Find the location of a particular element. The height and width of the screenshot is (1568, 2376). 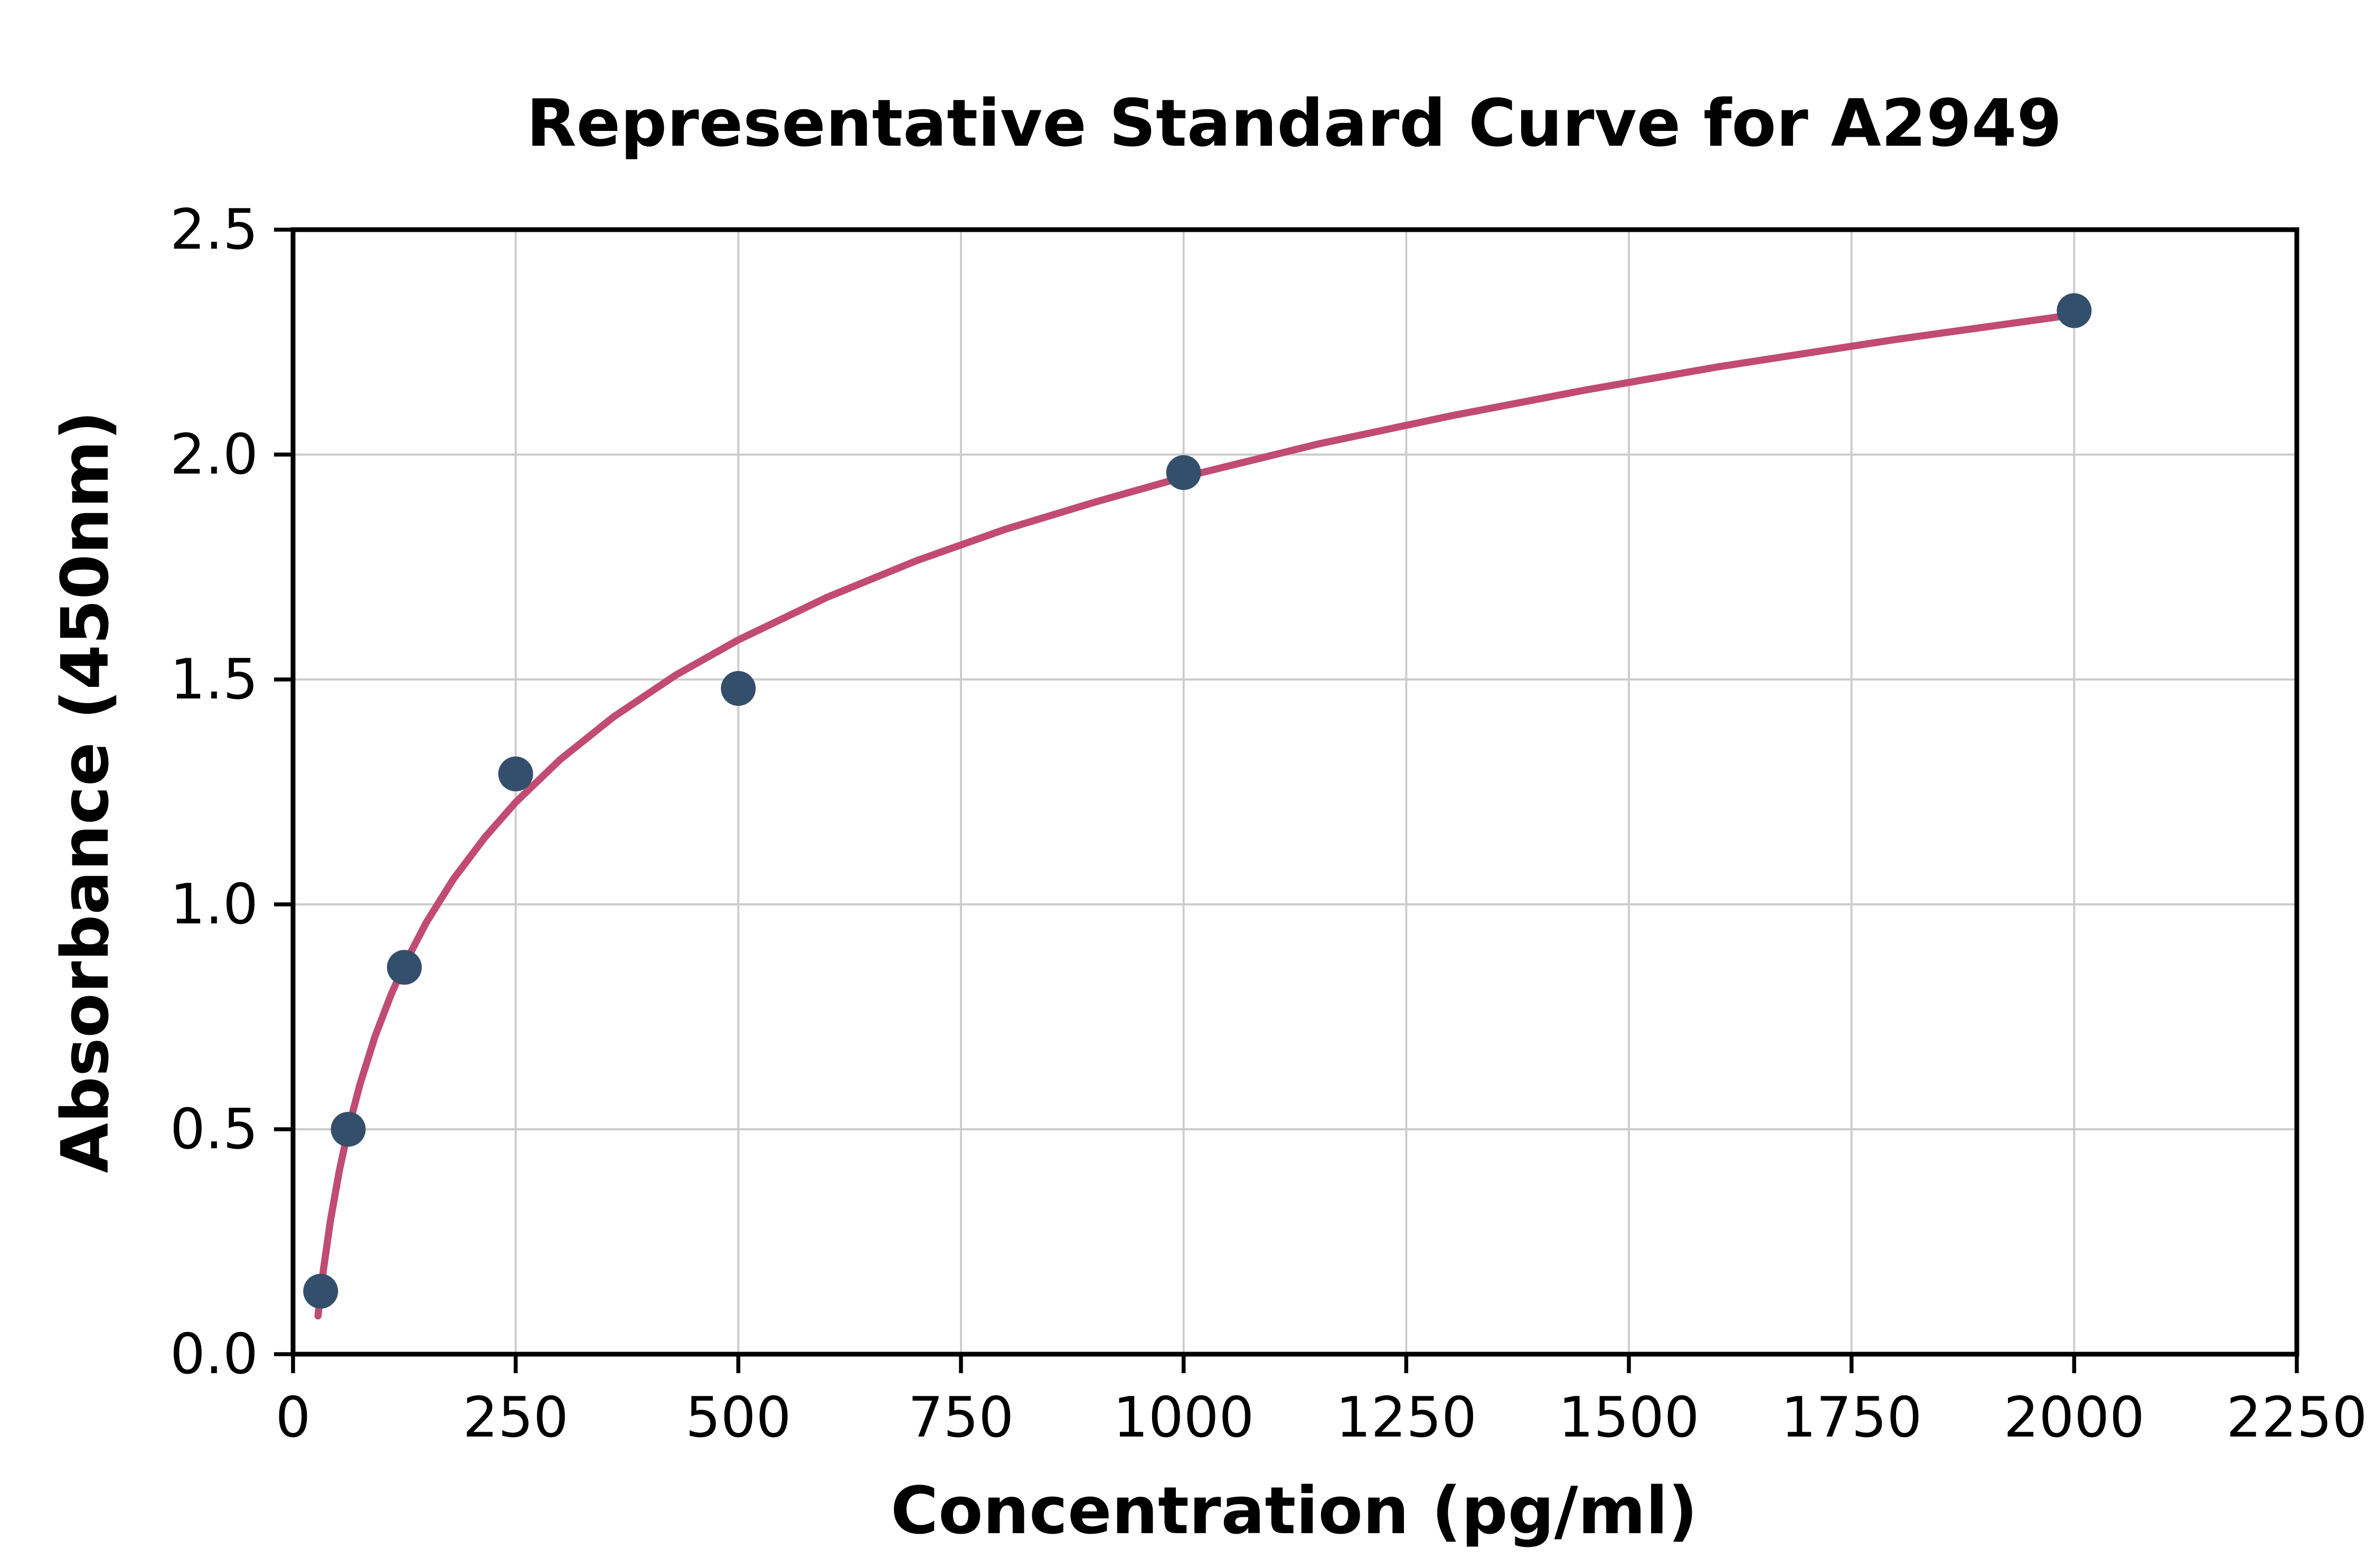

y-tick-label: 0.5 is located at coordinates (214, 1129).